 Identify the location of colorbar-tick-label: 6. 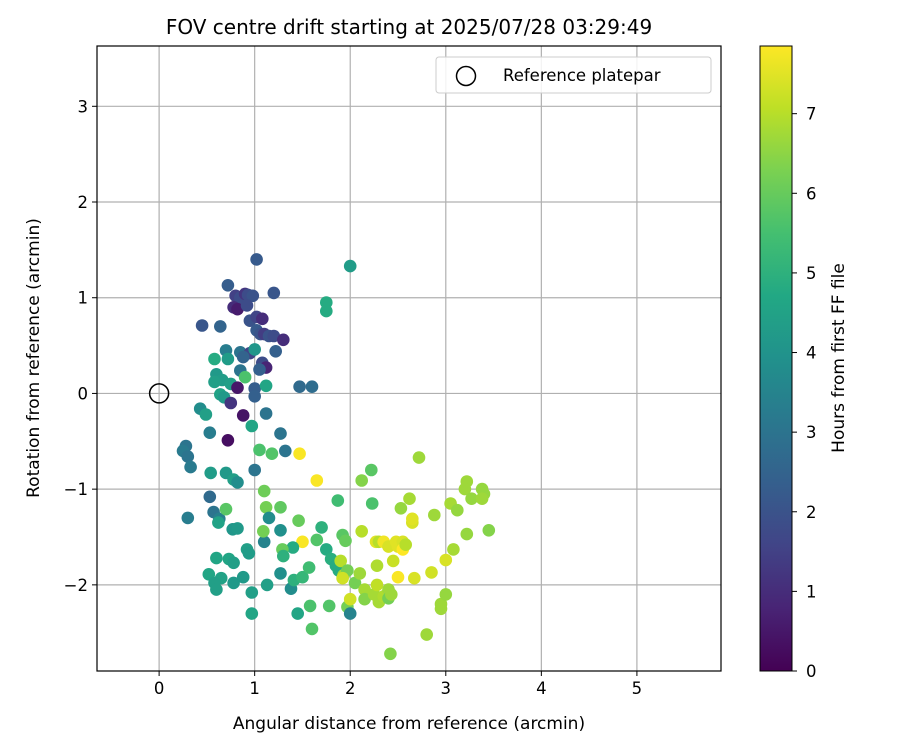
(811, 193).